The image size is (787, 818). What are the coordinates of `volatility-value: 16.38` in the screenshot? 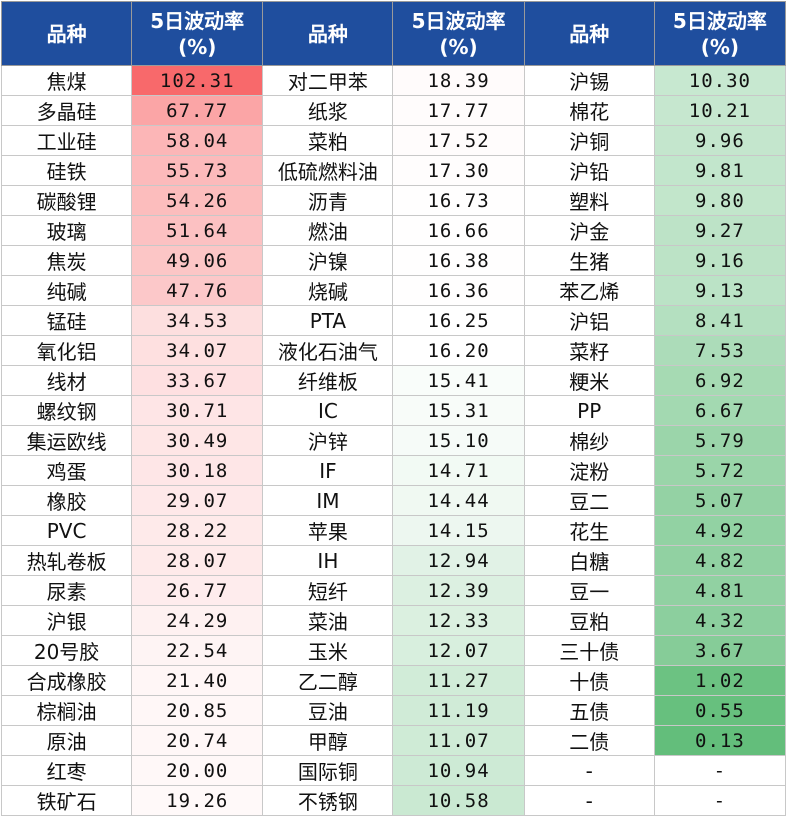 It's located at (458, 260).